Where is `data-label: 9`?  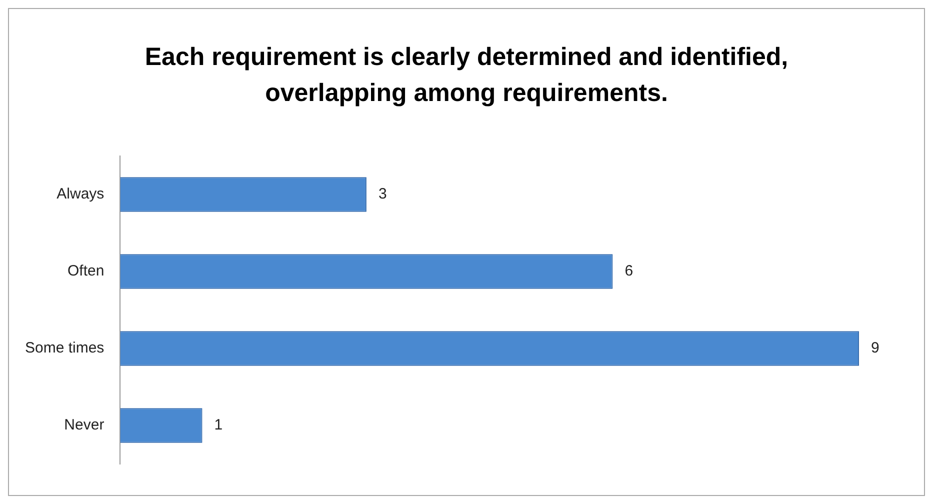 data-label: 9 is located at coordinates (875, 348).